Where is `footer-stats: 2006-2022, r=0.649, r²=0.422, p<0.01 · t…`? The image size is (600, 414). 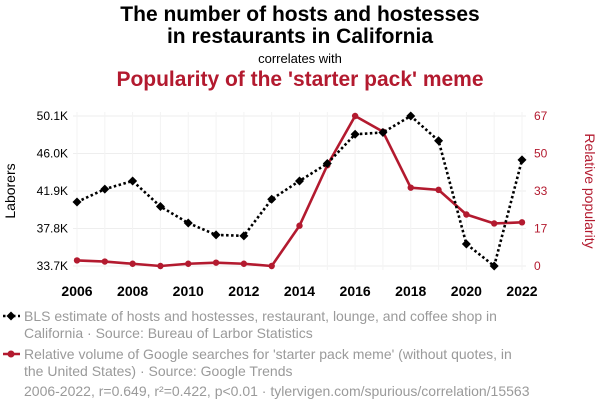
footer-stats: 2006-2022, r=0.649, r²=0.422, p<0.01 · t… is located at coordinates (277, 391).